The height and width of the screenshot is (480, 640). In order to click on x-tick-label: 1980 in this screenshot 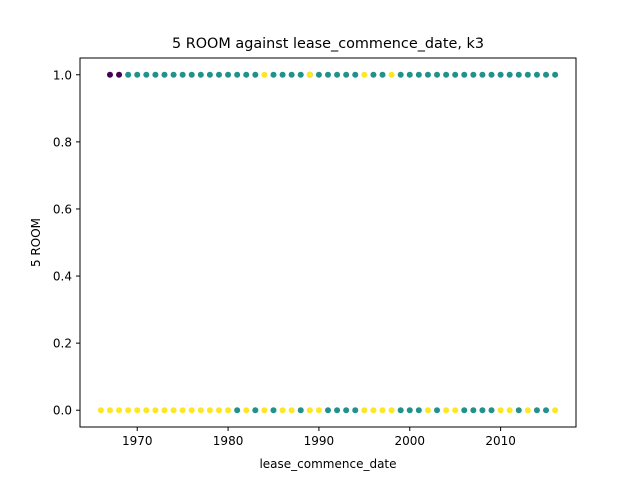, I will do `click(228, 441)`.